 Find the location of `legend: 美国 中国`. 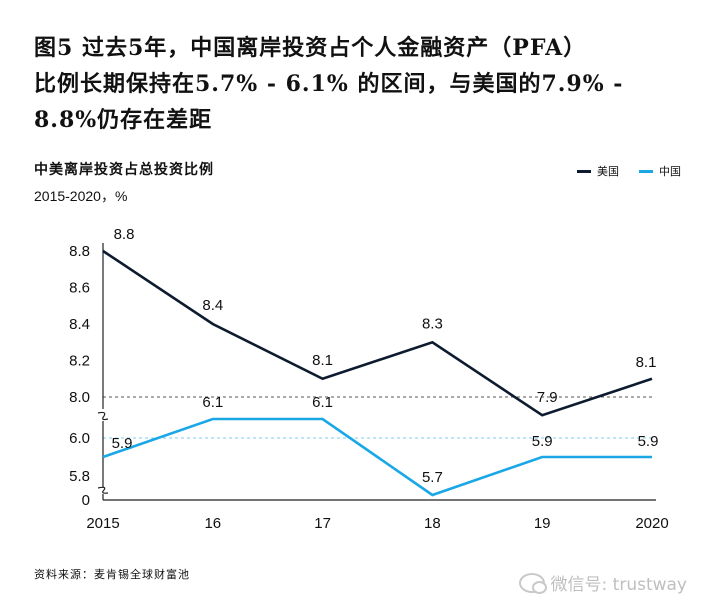

legend: 美国 中国 is located at coordinates (629, 171).